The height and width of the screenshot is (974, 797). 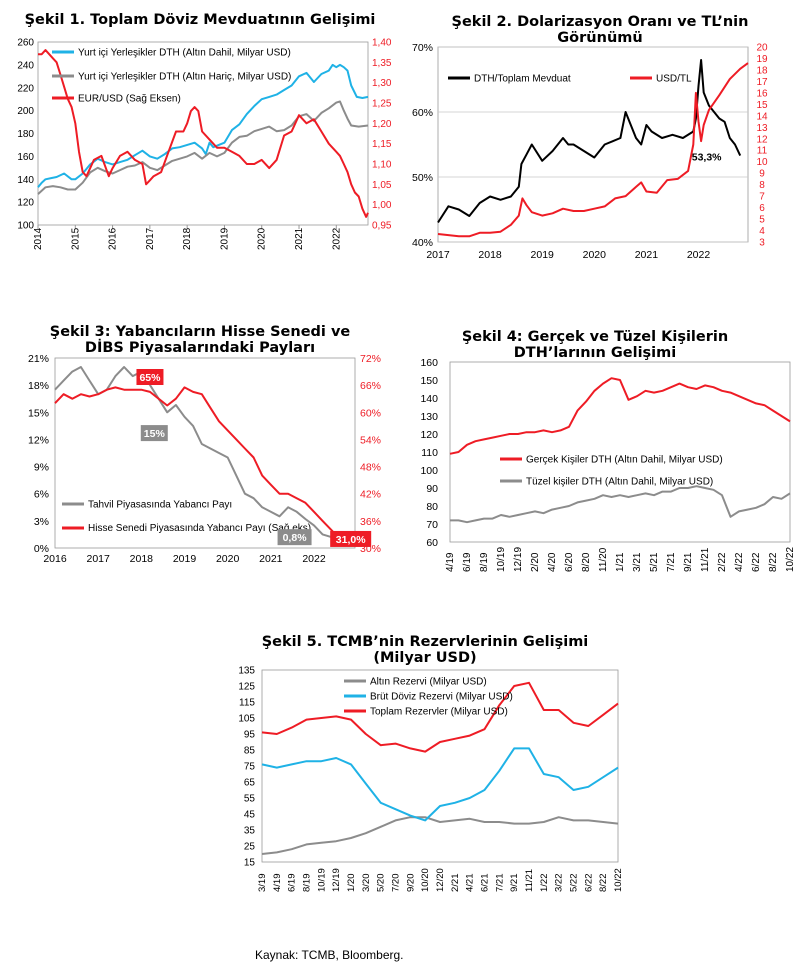 What do you see at coordinates (38, 413) in the screenshot?
I see `y-tick-label: 15%` at bounding box center [38, 413].